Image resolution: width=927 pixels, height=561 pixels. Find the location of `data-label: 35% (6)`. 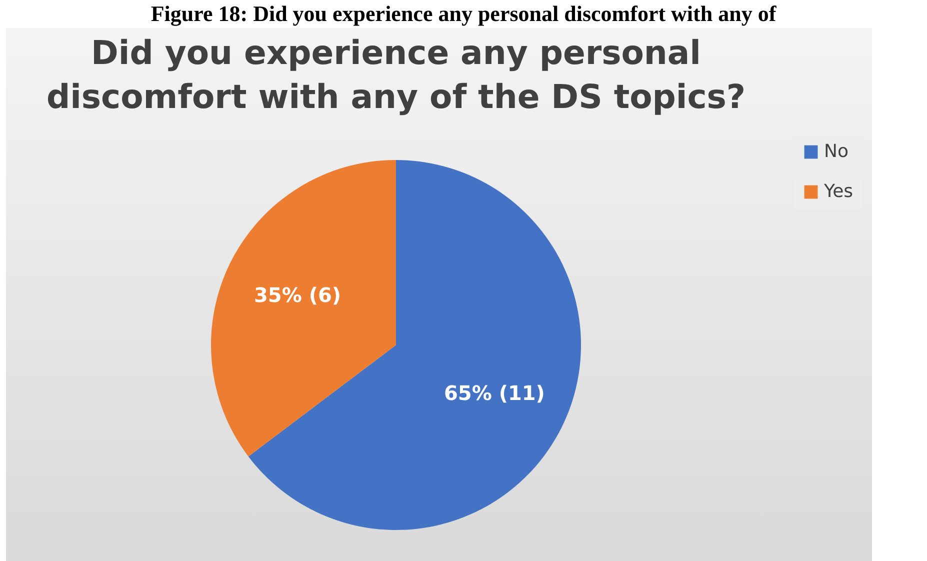

data-label: 35% (6) is located at coordinates (298, 294).